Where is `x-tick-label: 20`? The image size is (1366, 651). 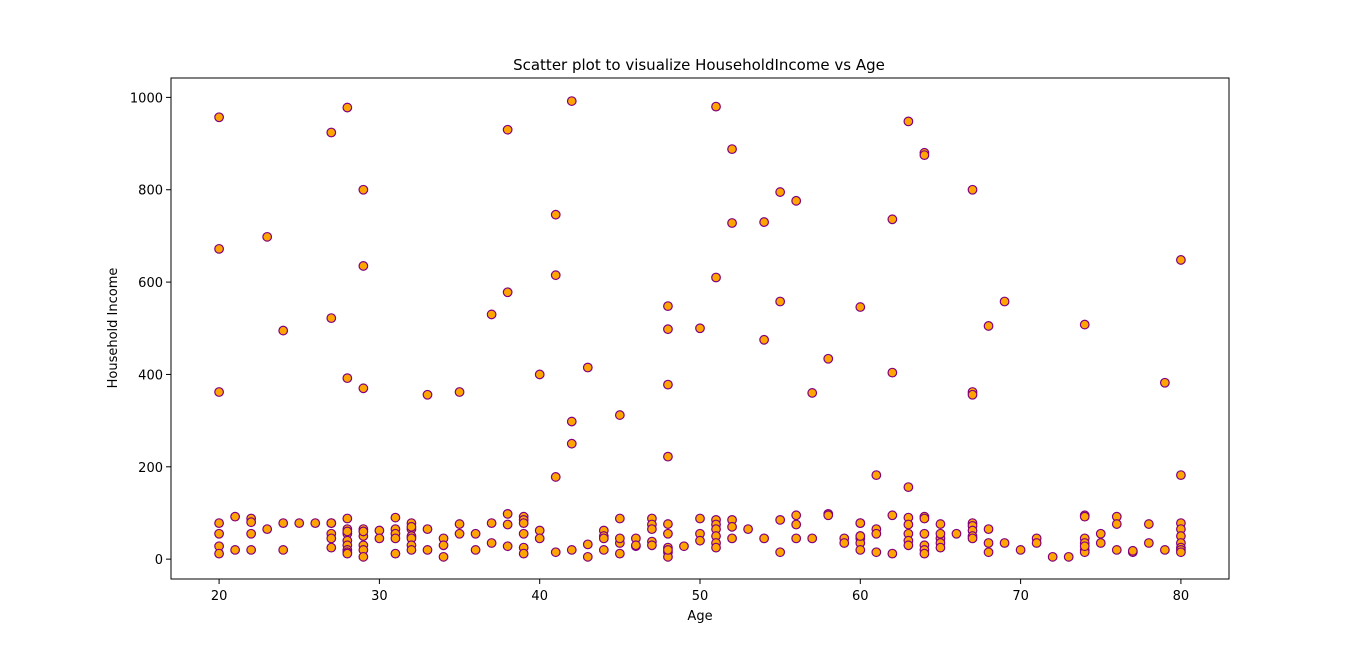 x-tick-label: 20 is located at coordinates (219, 596).